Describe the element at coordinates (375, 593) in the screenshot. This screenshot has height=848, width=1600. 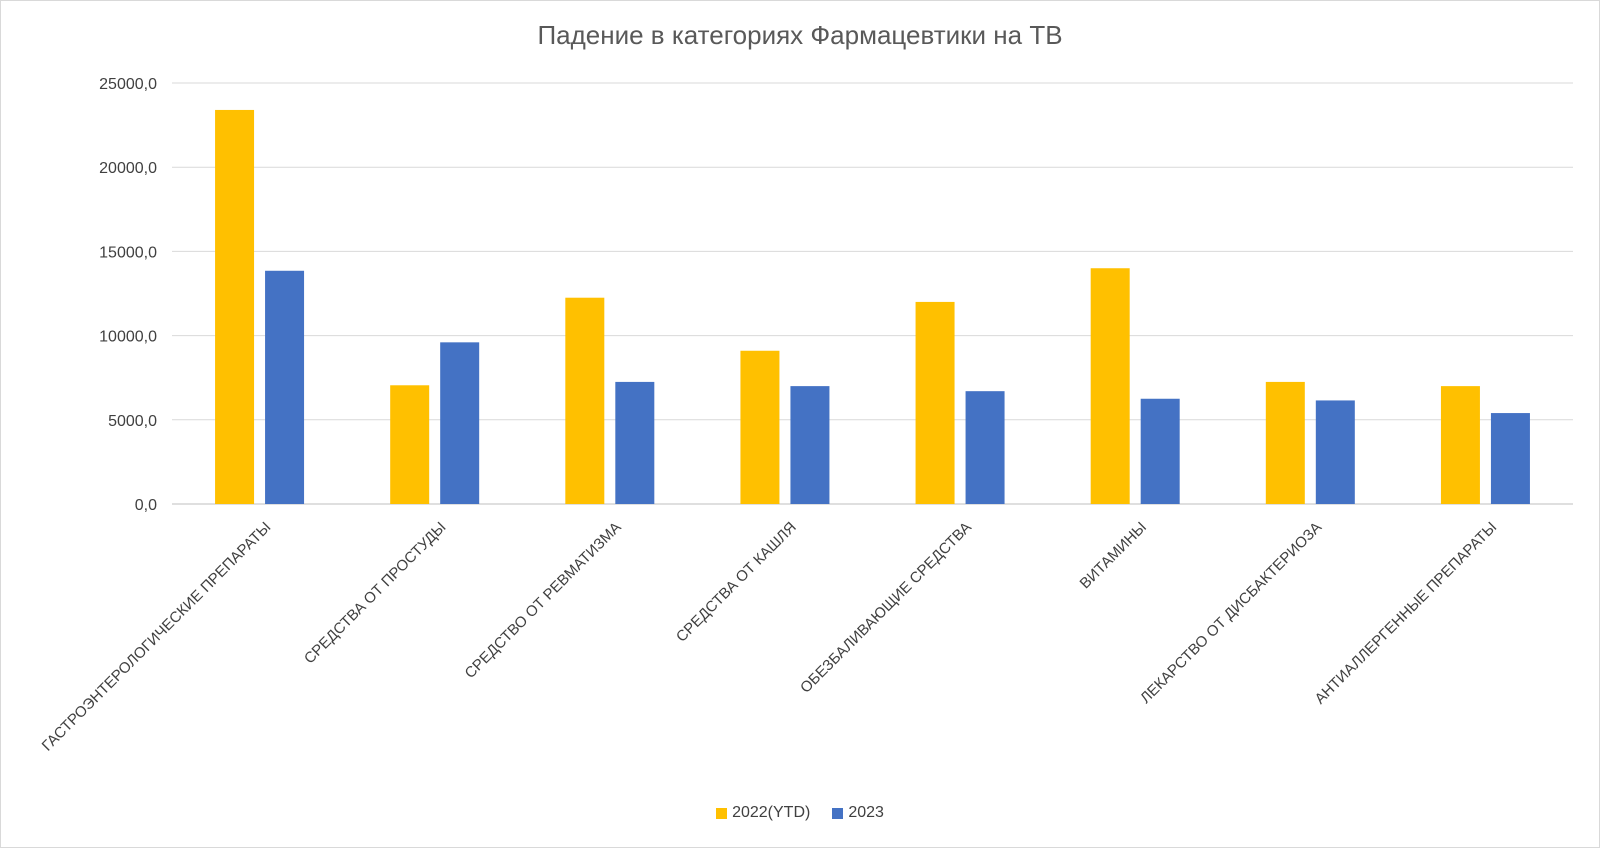
I see `x-tick-label: СРЕДСТВА ОТ ПРОСТУДЫ` at that location.